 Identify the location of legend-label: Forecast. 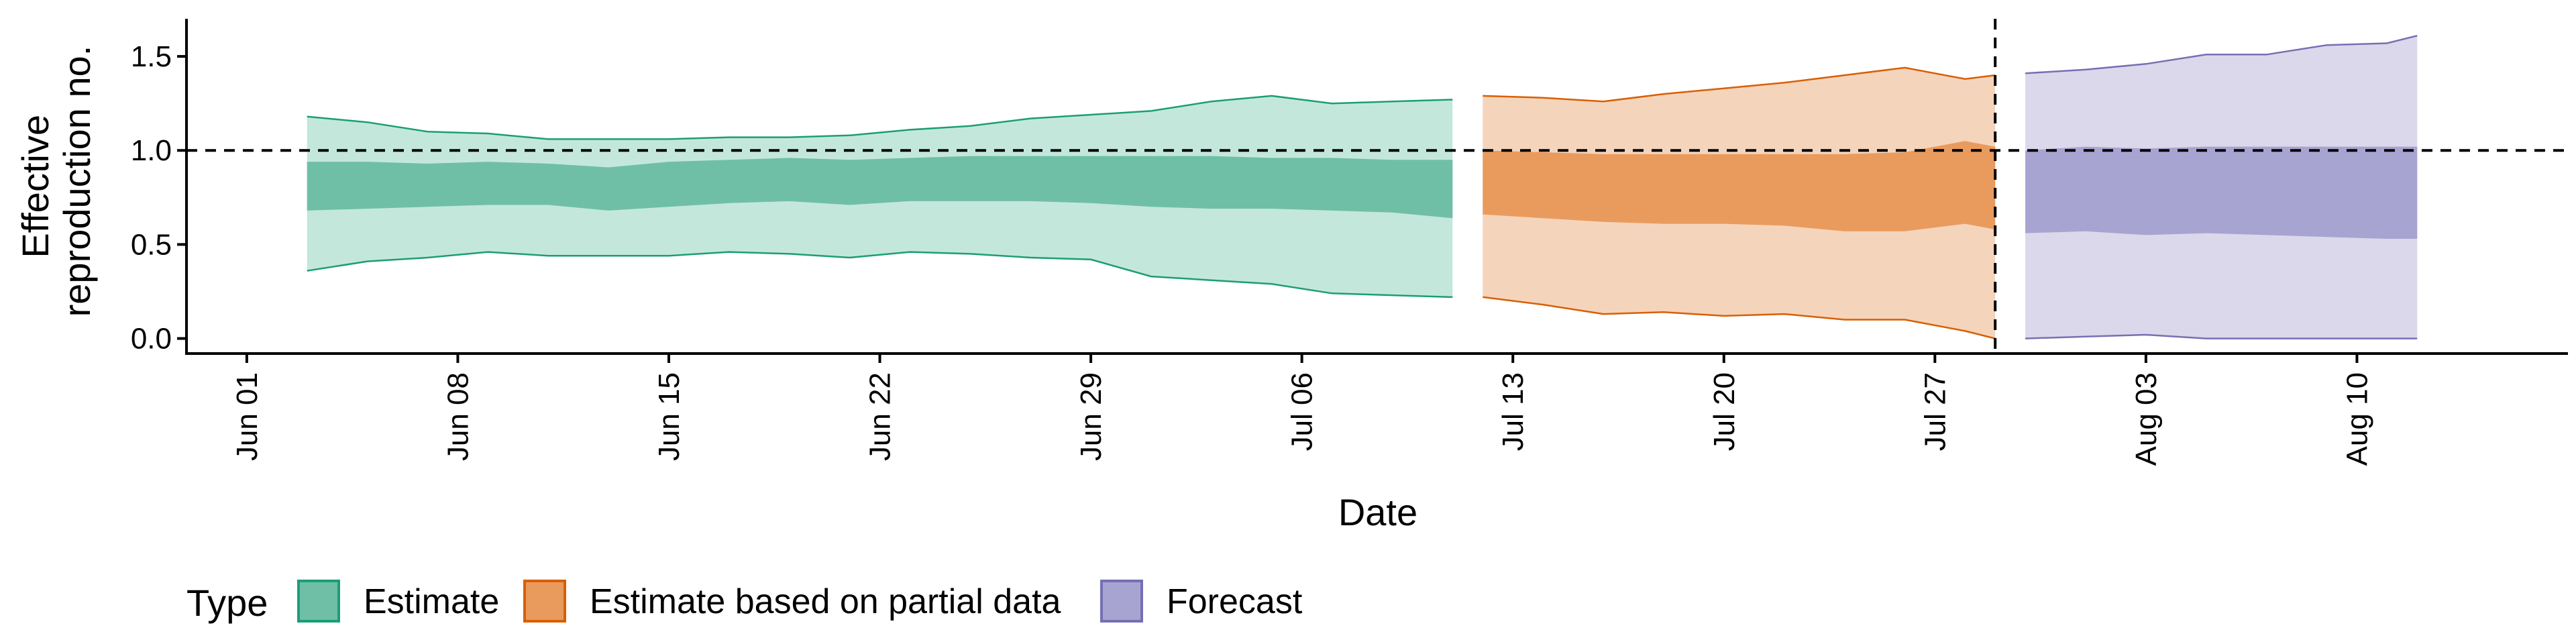
(1235, 601).